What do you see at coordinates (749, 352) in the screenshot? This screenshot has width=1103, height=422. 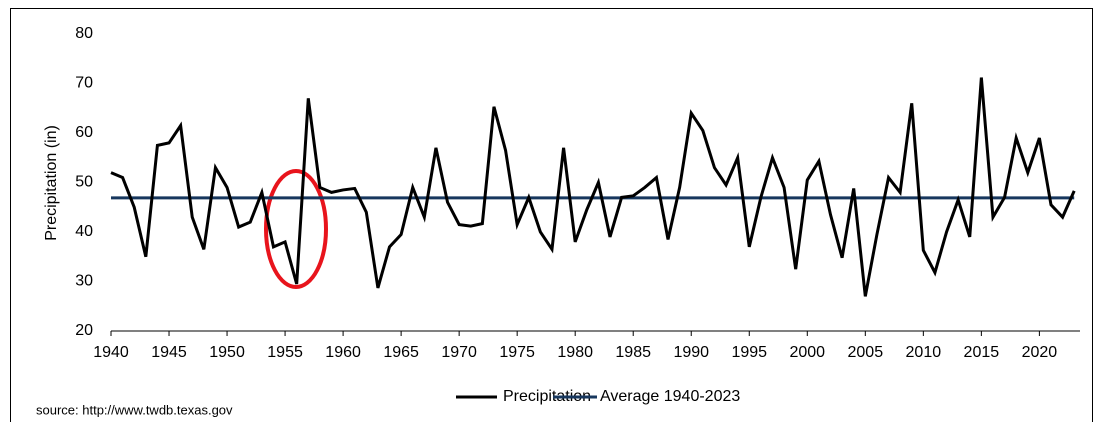 I see `x-tick-label: 1995` at bounding box center [749, 352].